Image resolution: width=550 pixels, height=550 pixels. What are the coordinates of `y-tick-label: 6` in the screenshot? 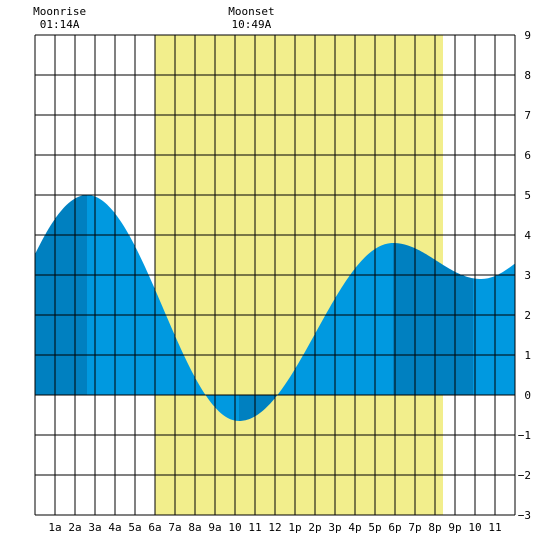 It's located at (527, 155).